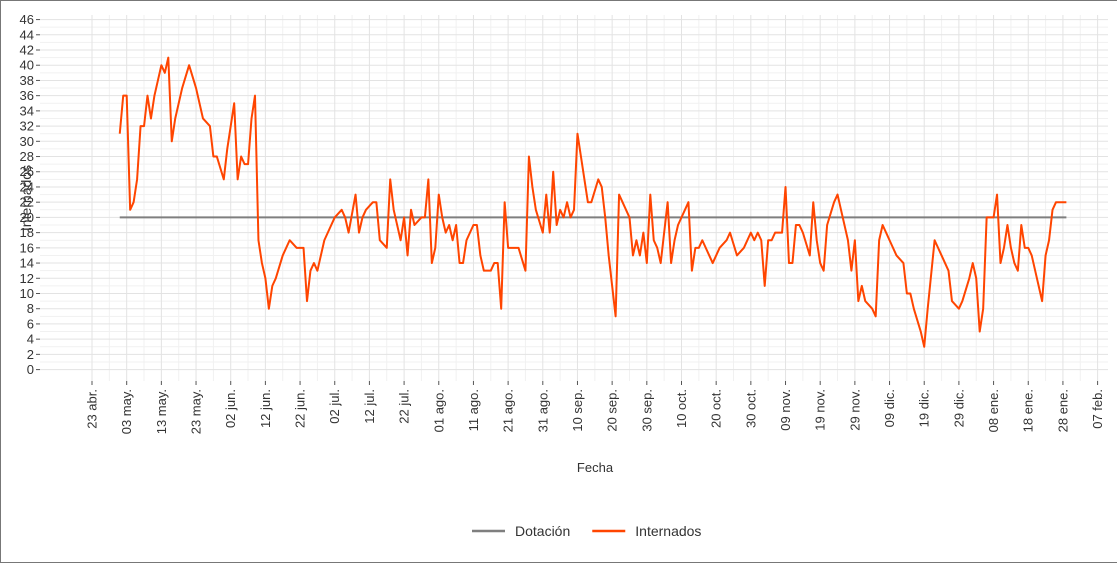  What do you see at coordinates (993, 410) in the screenshot?
I see `x-tick-label: 08 ene.` at bounding box center [993, 410].